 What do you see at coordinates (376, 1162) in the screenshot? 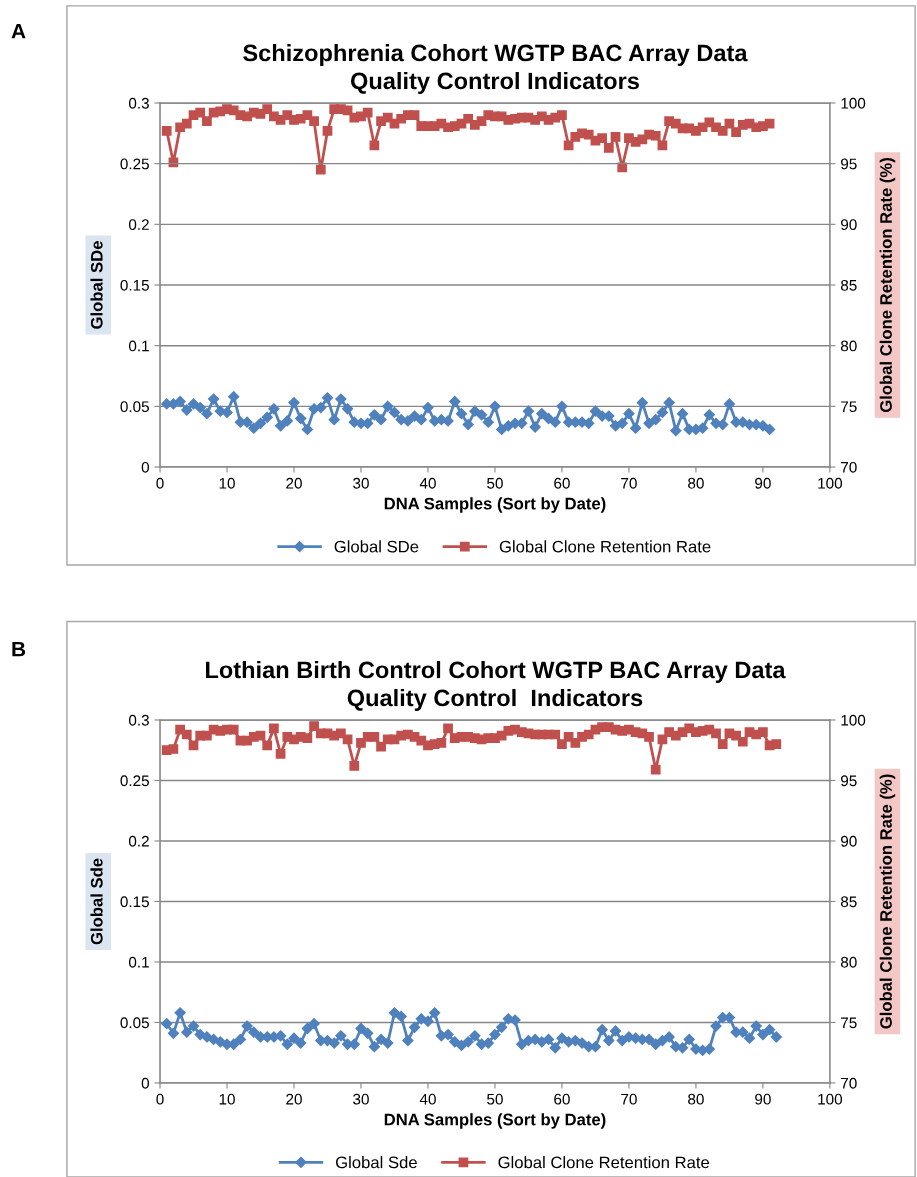
I see `legend-label: Global Sde` at bounding box center [376, 1162].